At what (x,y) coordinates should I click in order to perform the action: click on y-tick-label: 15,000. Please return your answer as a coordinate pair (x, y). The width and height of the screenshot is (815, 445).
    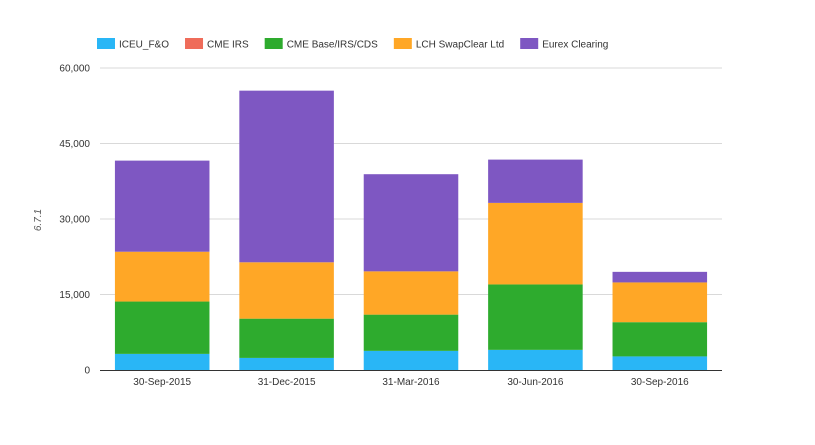
    Looking at the image, I should click on (74, 295).